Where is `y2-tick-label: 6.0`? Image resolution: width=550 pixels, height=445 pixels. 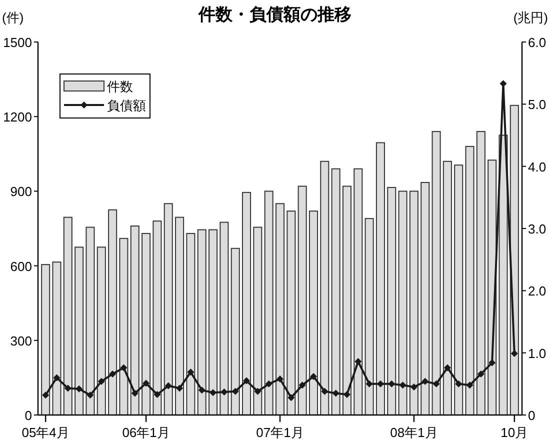 y2-tick-label: 6.0 is located at coordinates (537, 42).